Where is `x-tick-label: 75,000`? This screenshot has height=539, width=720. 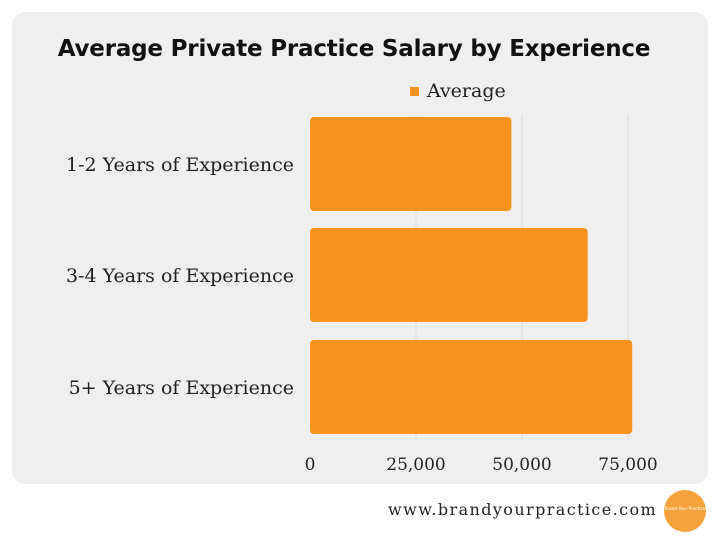
x-tick-label: 75,000 is located at coordinates (627, 465).